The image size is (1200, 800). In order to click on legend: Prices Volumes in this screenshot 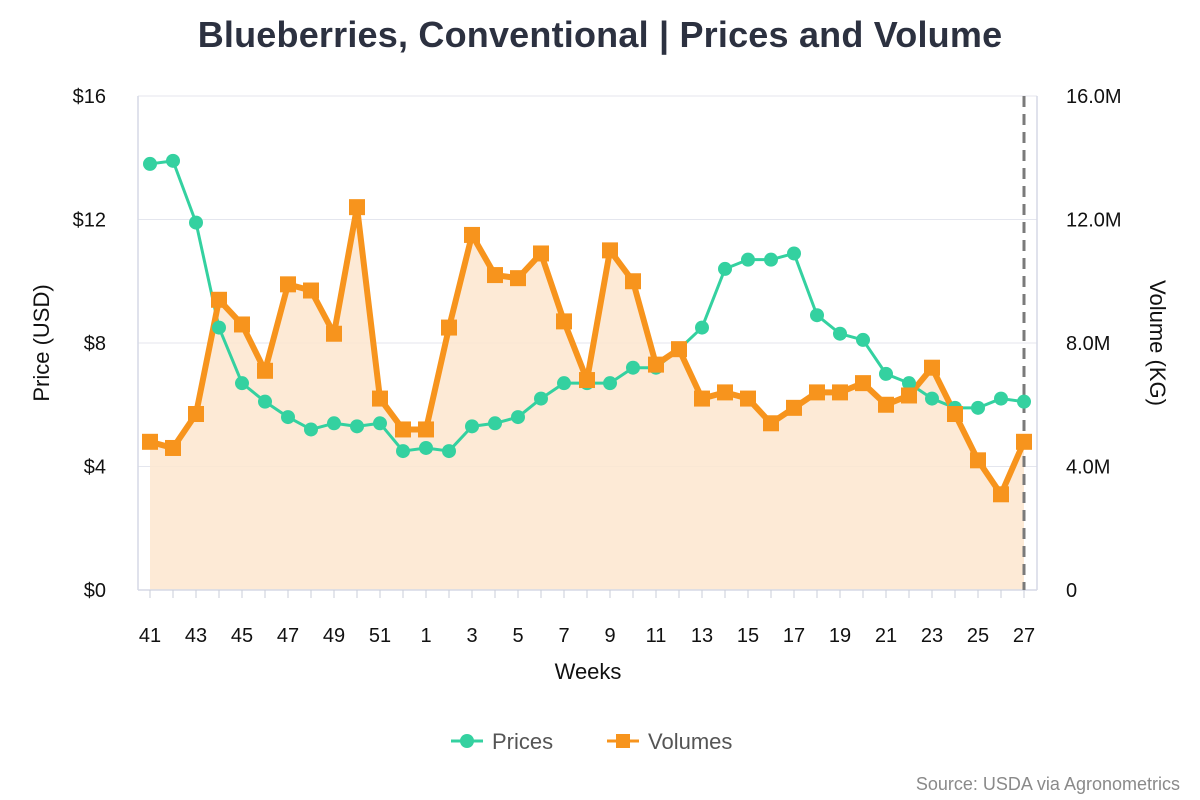, I will do `click(591, 741)`.